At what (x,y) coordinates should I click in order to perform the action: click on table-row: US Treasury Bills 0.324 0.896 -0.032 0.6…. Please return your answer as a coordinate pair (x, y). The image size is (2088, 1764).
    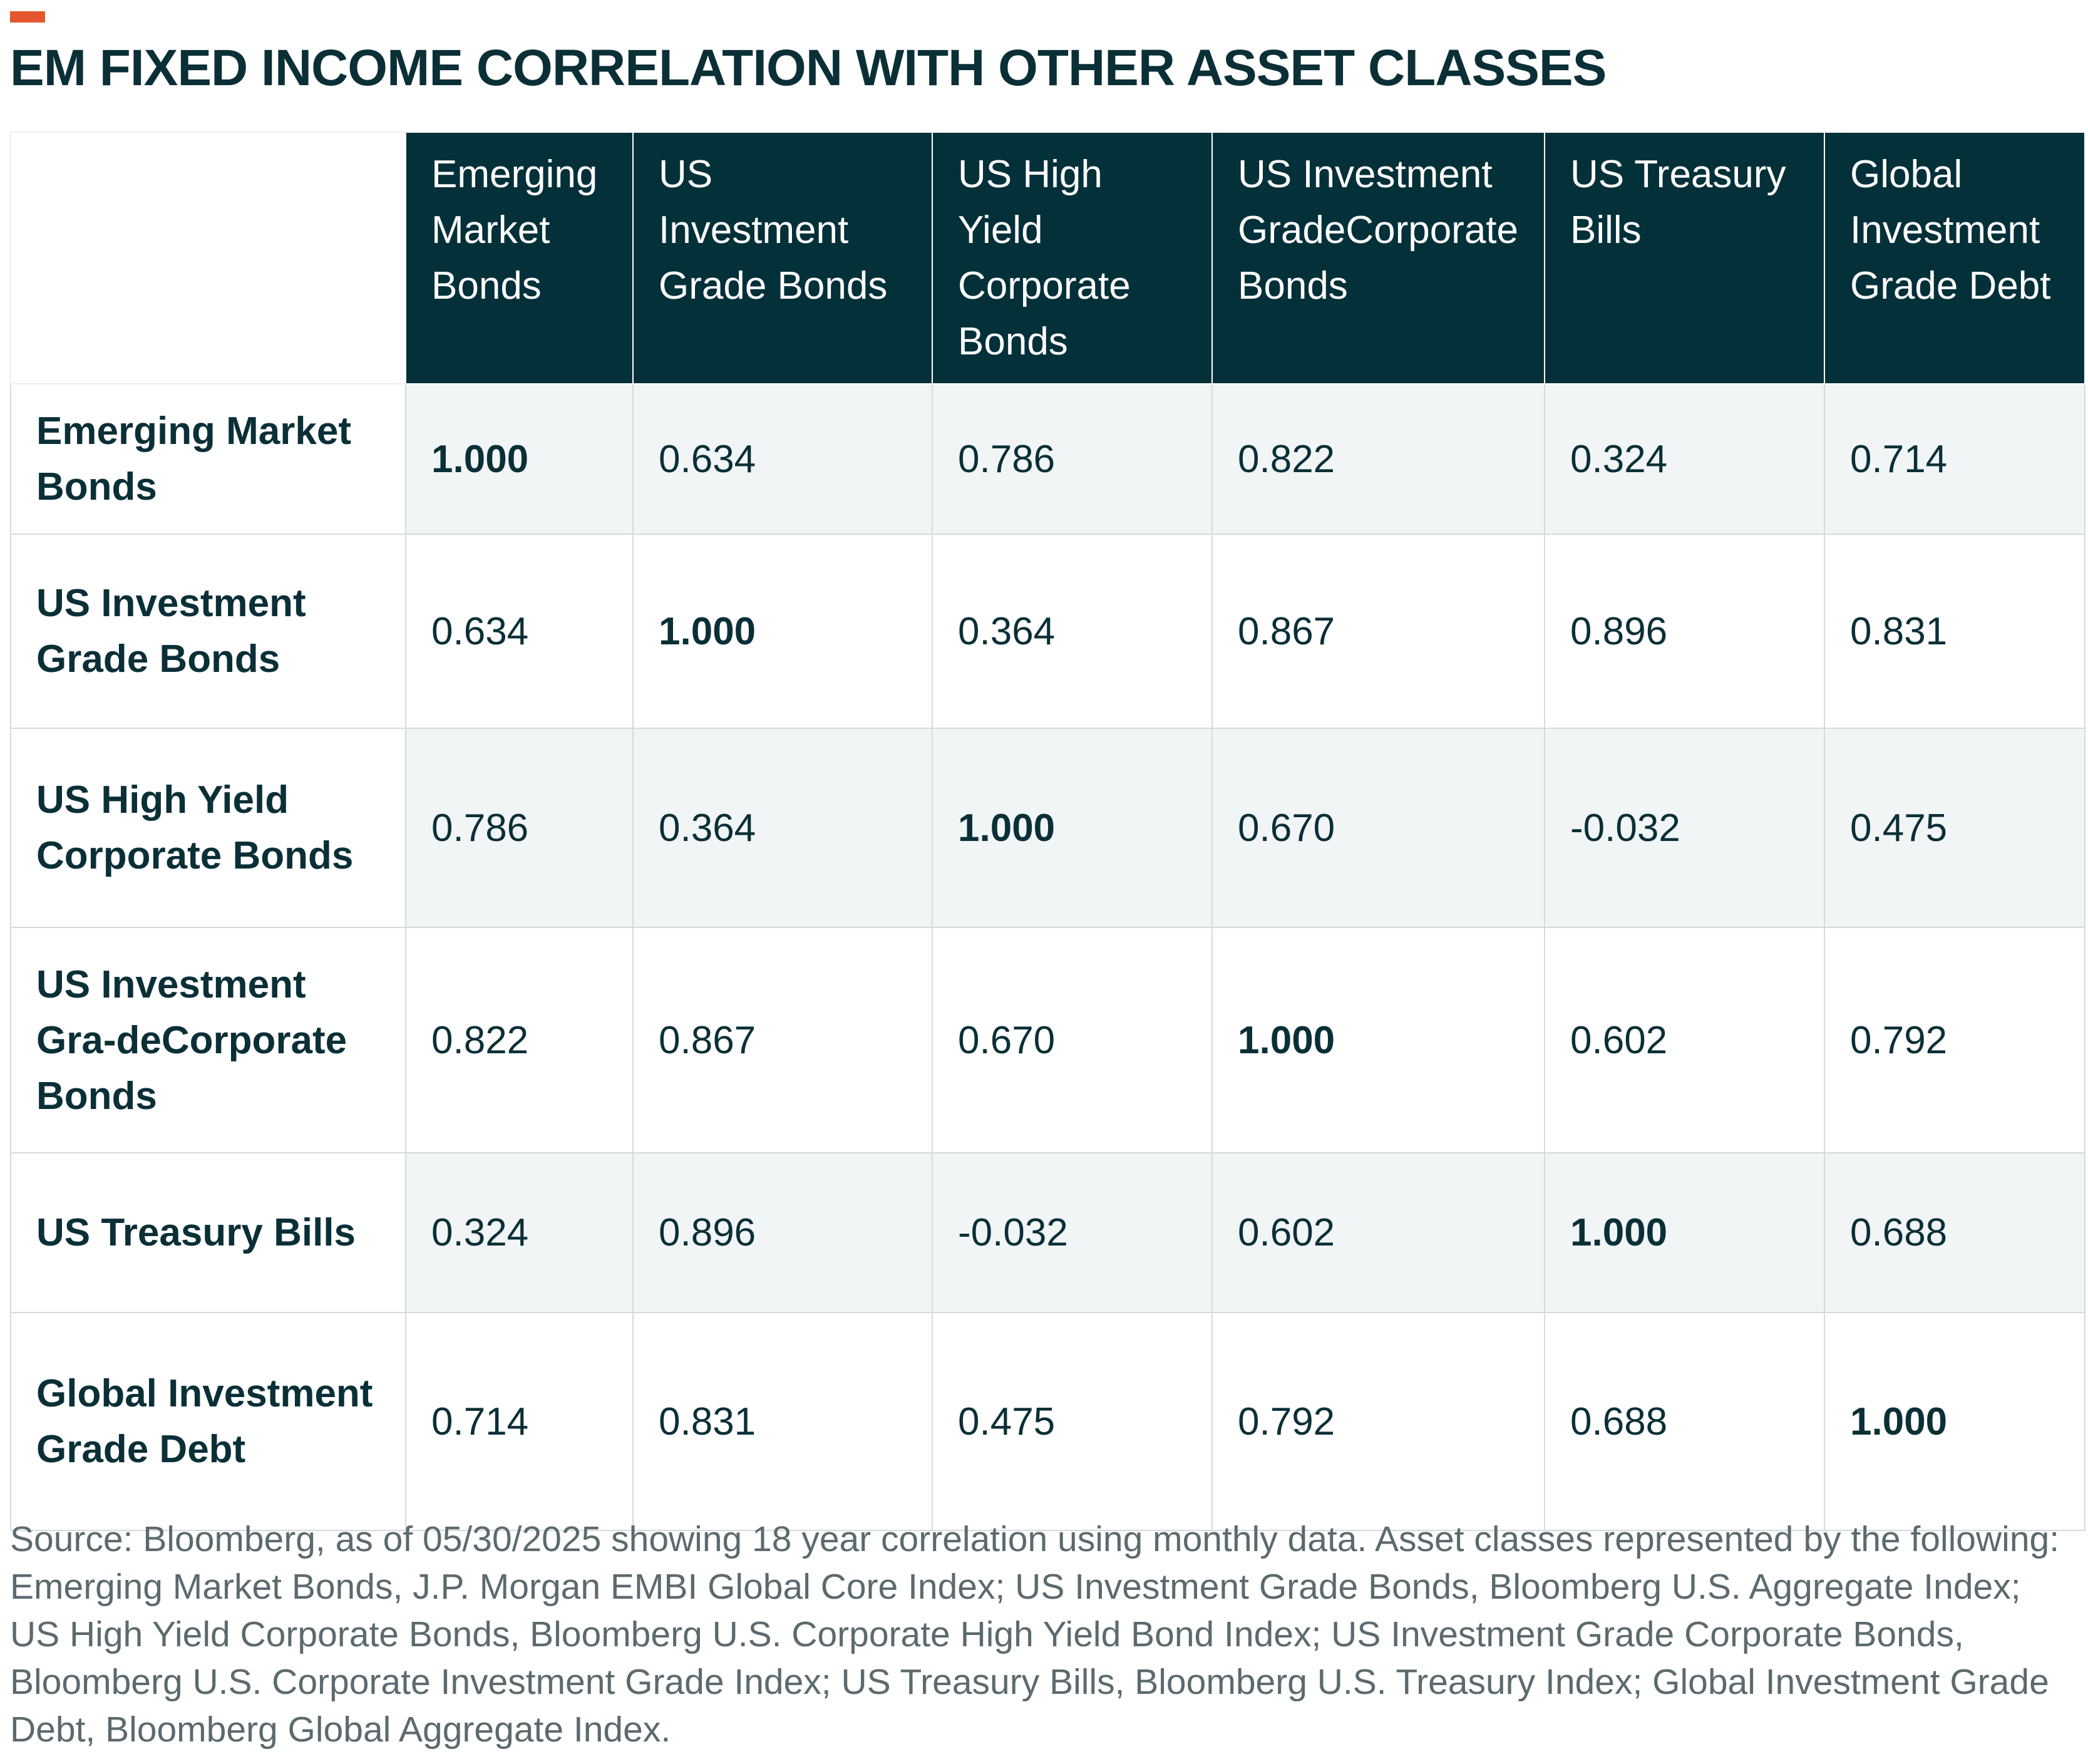
    Looking at the image, I should click on (1048, 1232).